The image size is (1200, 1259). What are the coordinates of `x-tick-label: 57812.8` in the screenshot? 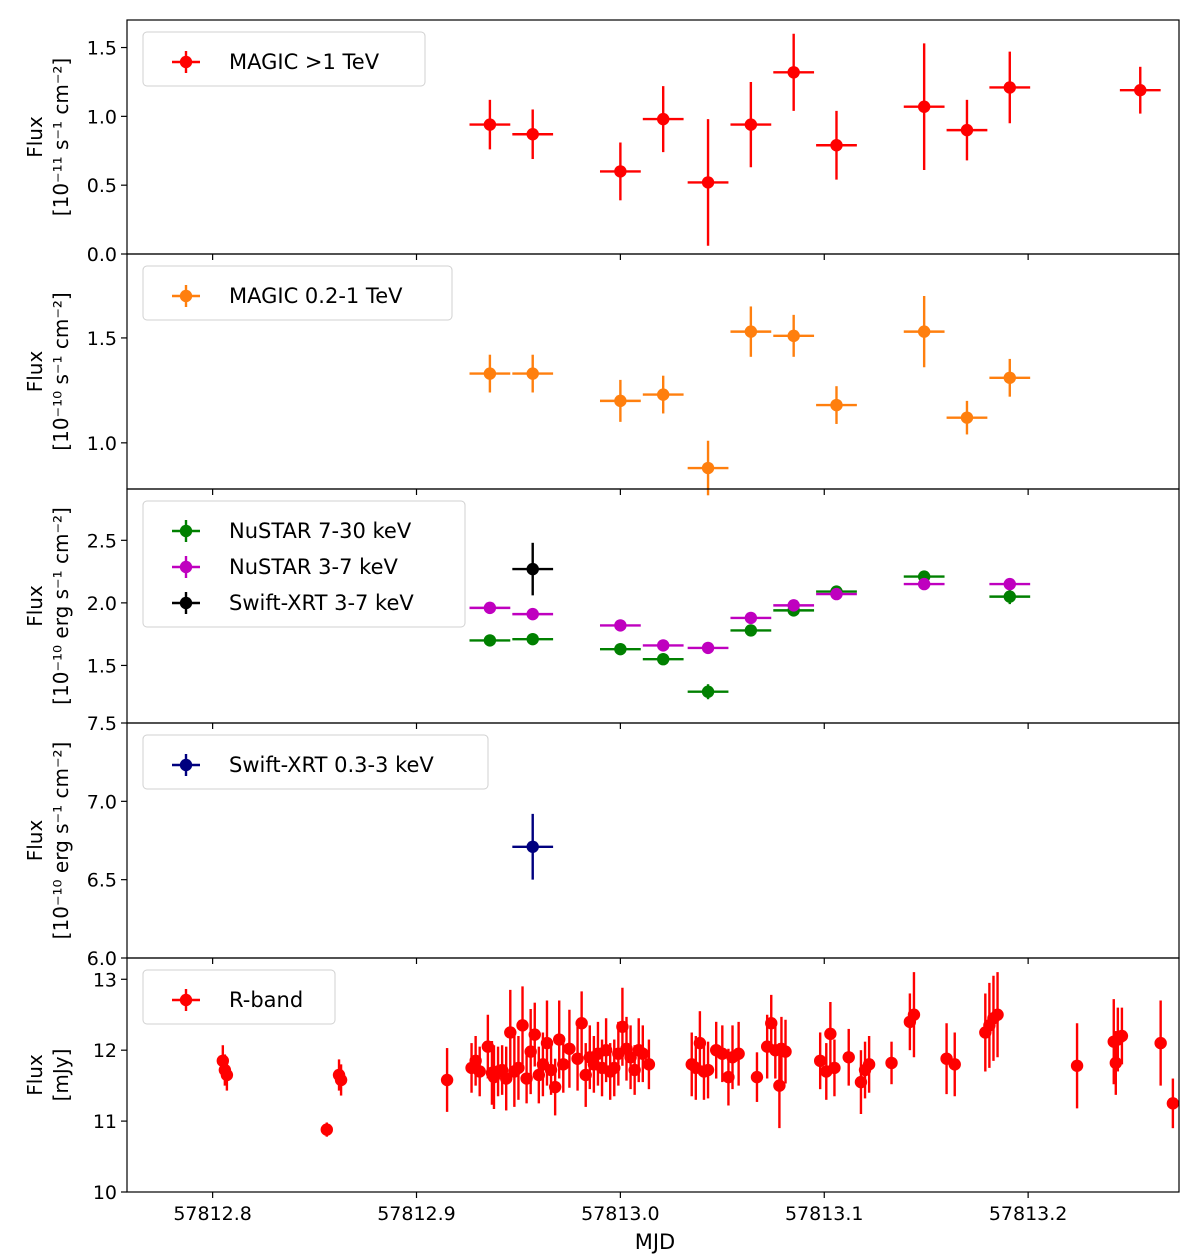 It's located at (212, 1214).